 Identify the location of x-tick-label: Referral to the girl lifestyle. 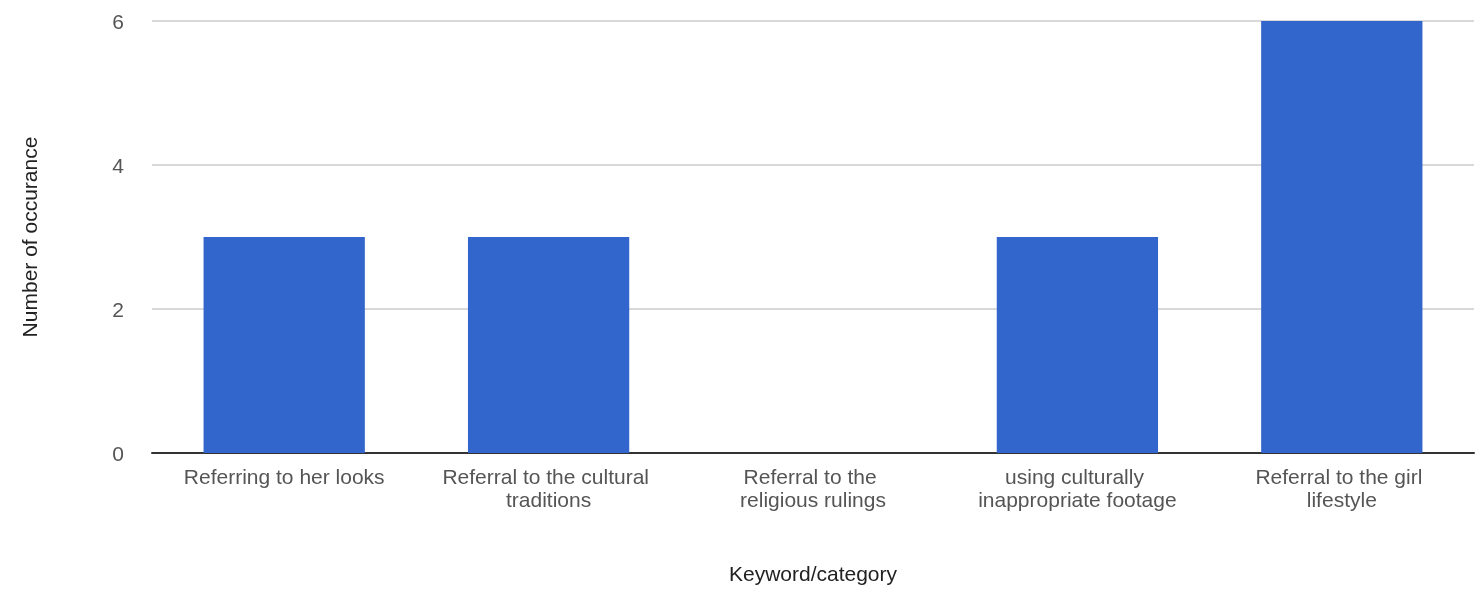
(1342, 488).